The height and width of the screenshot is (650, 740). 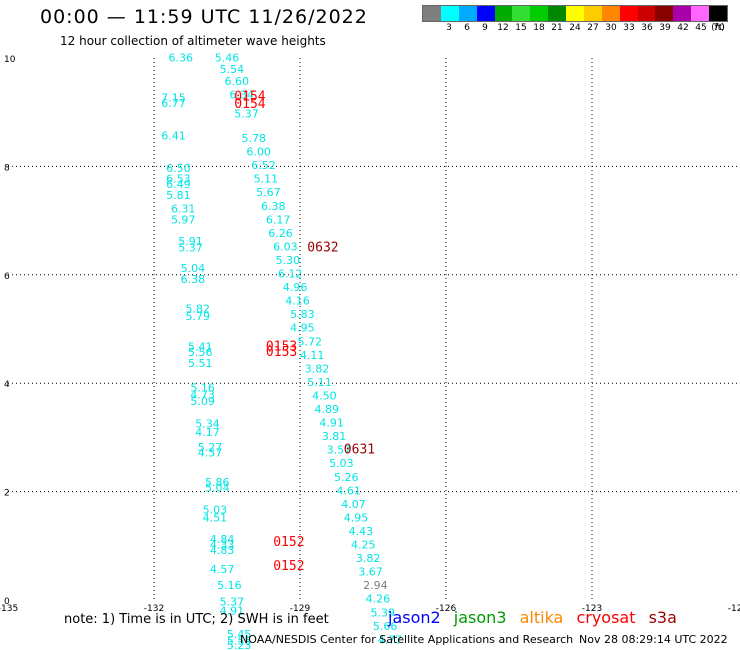 What do you see at coordinates (254, 138) in the screenshot?
I see `swh-value-s3a: 5.78` at bounding box center [254, 138].